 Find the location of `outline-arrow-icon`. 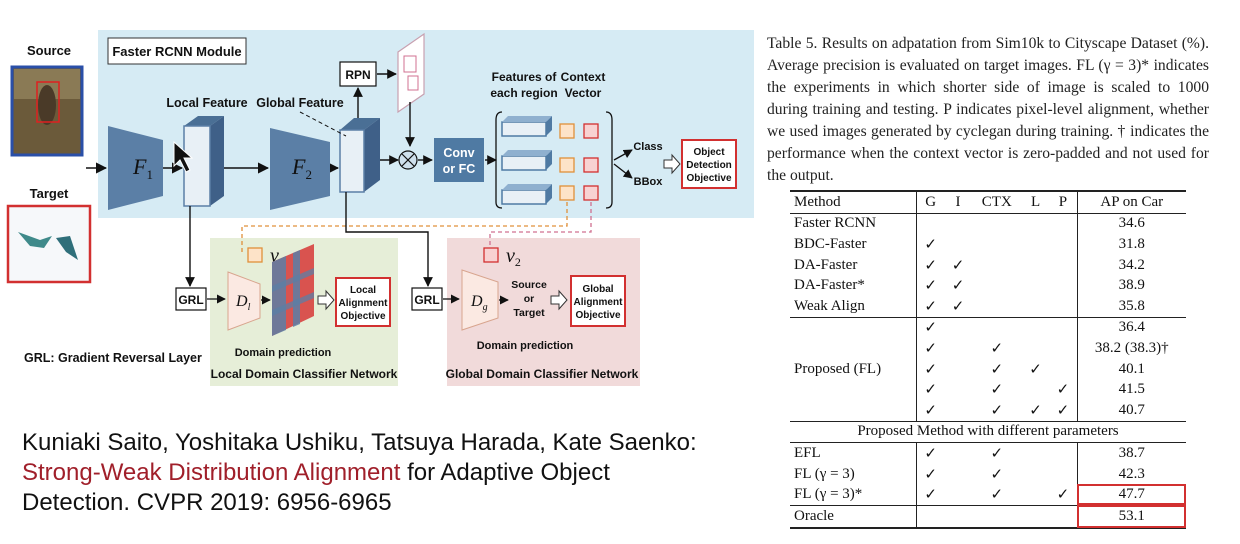

outline-arrow-icon is located at coordinates (672, 164).